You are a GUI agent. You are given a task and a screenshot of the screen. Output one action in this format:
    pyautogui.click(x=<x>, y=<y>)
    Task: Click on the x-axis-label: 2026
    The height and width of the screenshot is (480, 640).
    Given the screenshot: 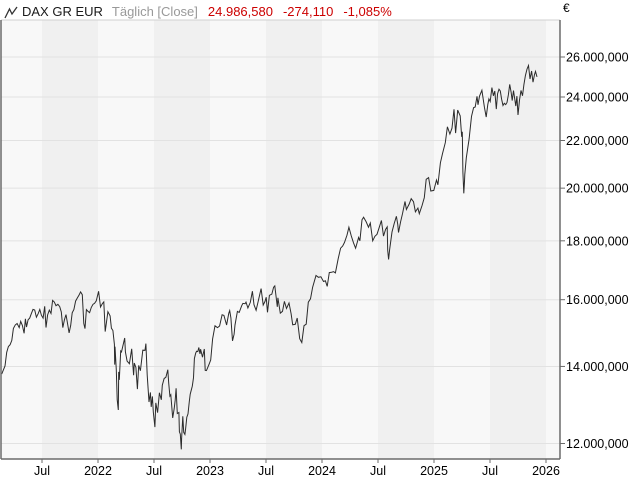 What is the action you would take?
    pyautogui.click(x=546, y=471)
    